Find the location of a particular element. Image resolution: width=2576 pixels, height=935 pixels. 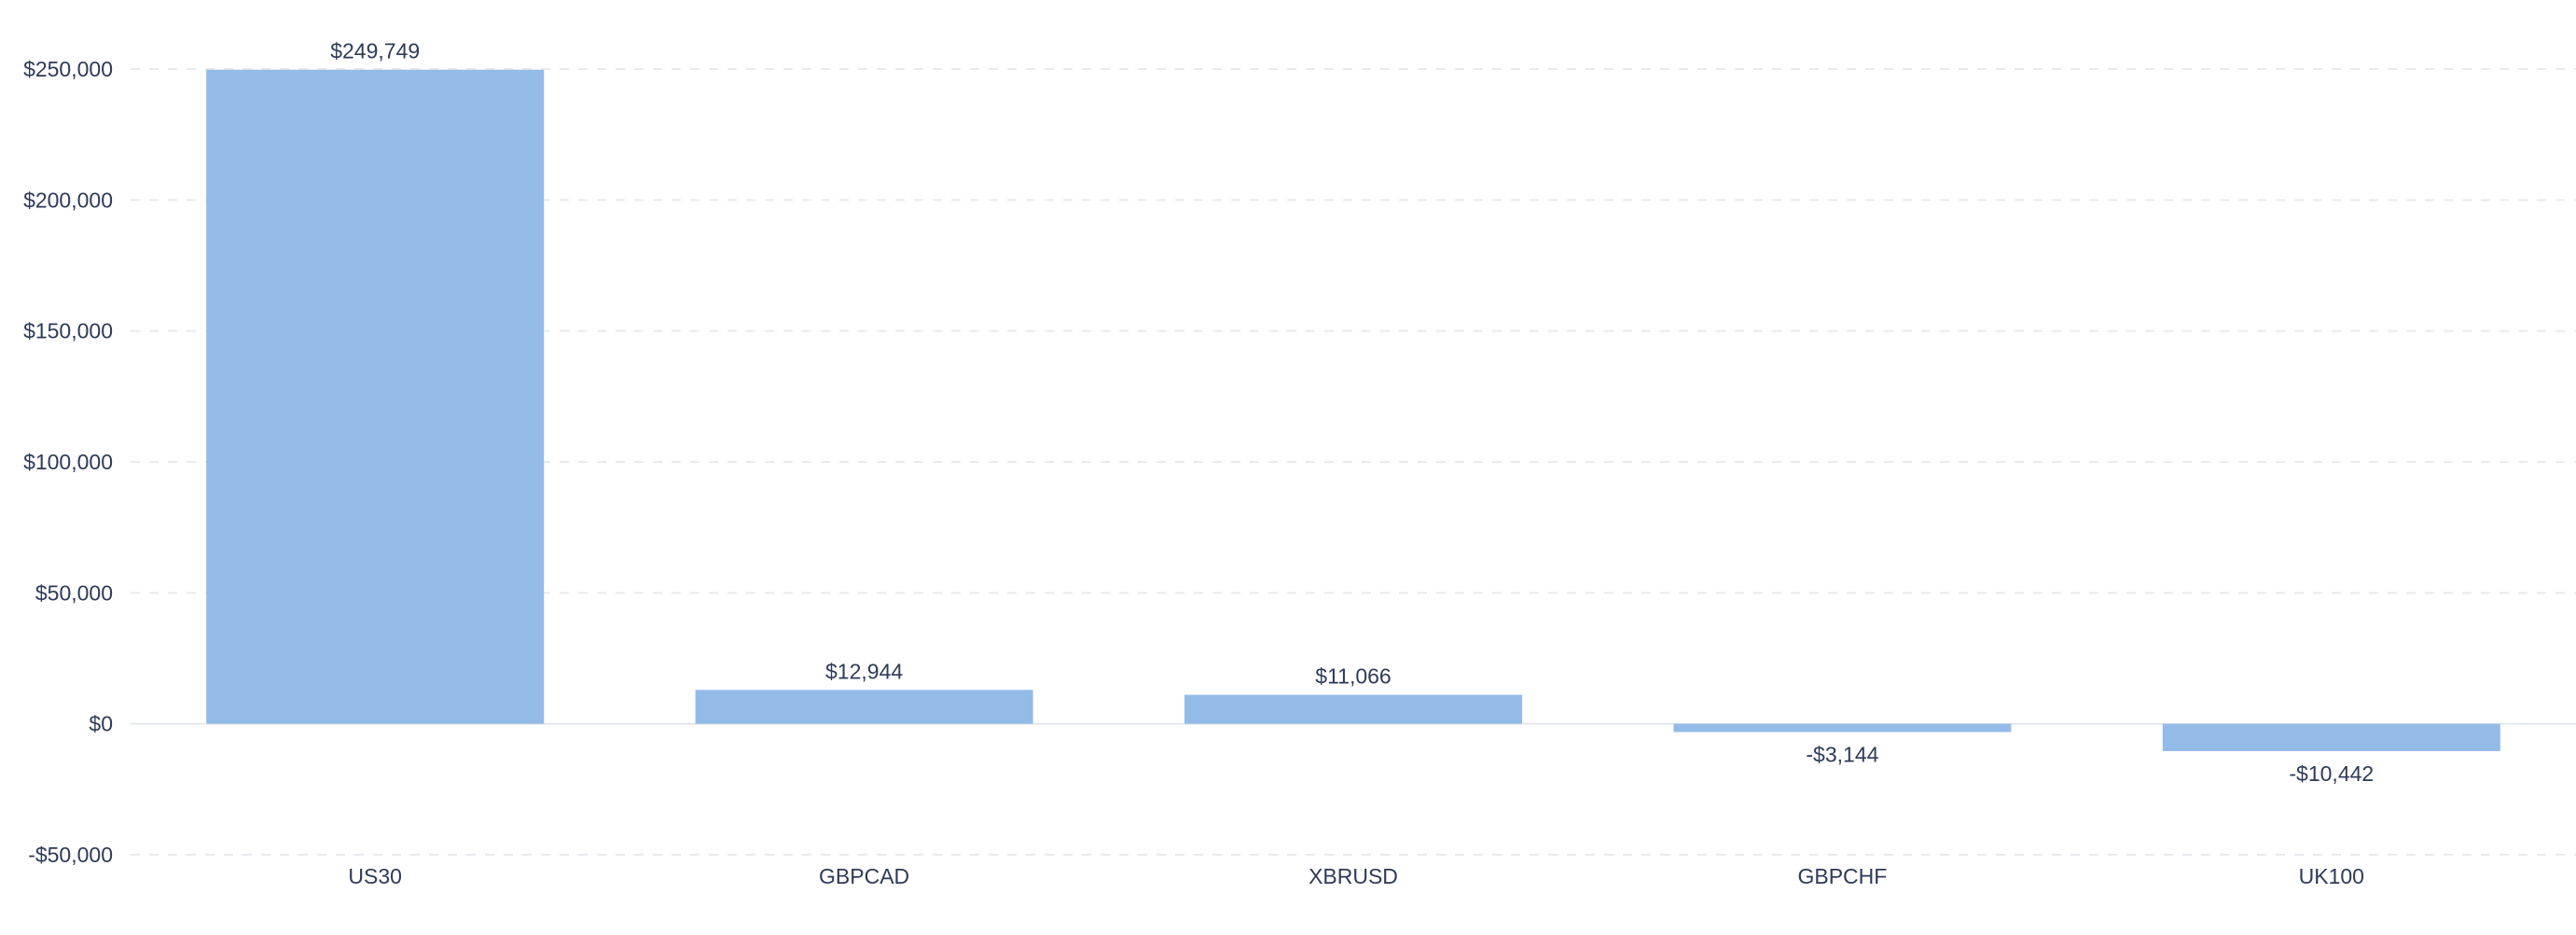

x-tick-label: US30 is located at coordinates (375, 876).